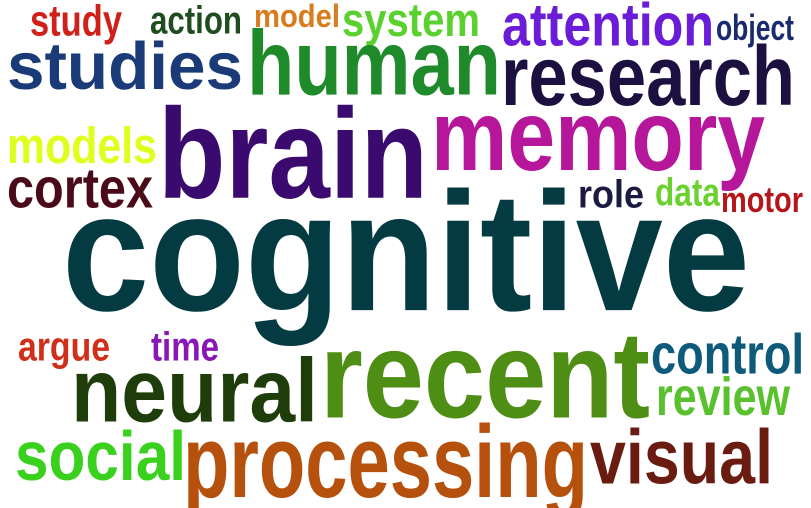 The width and height of the screenshot is (811, 508). Describe the element at coordinates (185, 346) in the screenshot. I see `word-time: time` at that location.